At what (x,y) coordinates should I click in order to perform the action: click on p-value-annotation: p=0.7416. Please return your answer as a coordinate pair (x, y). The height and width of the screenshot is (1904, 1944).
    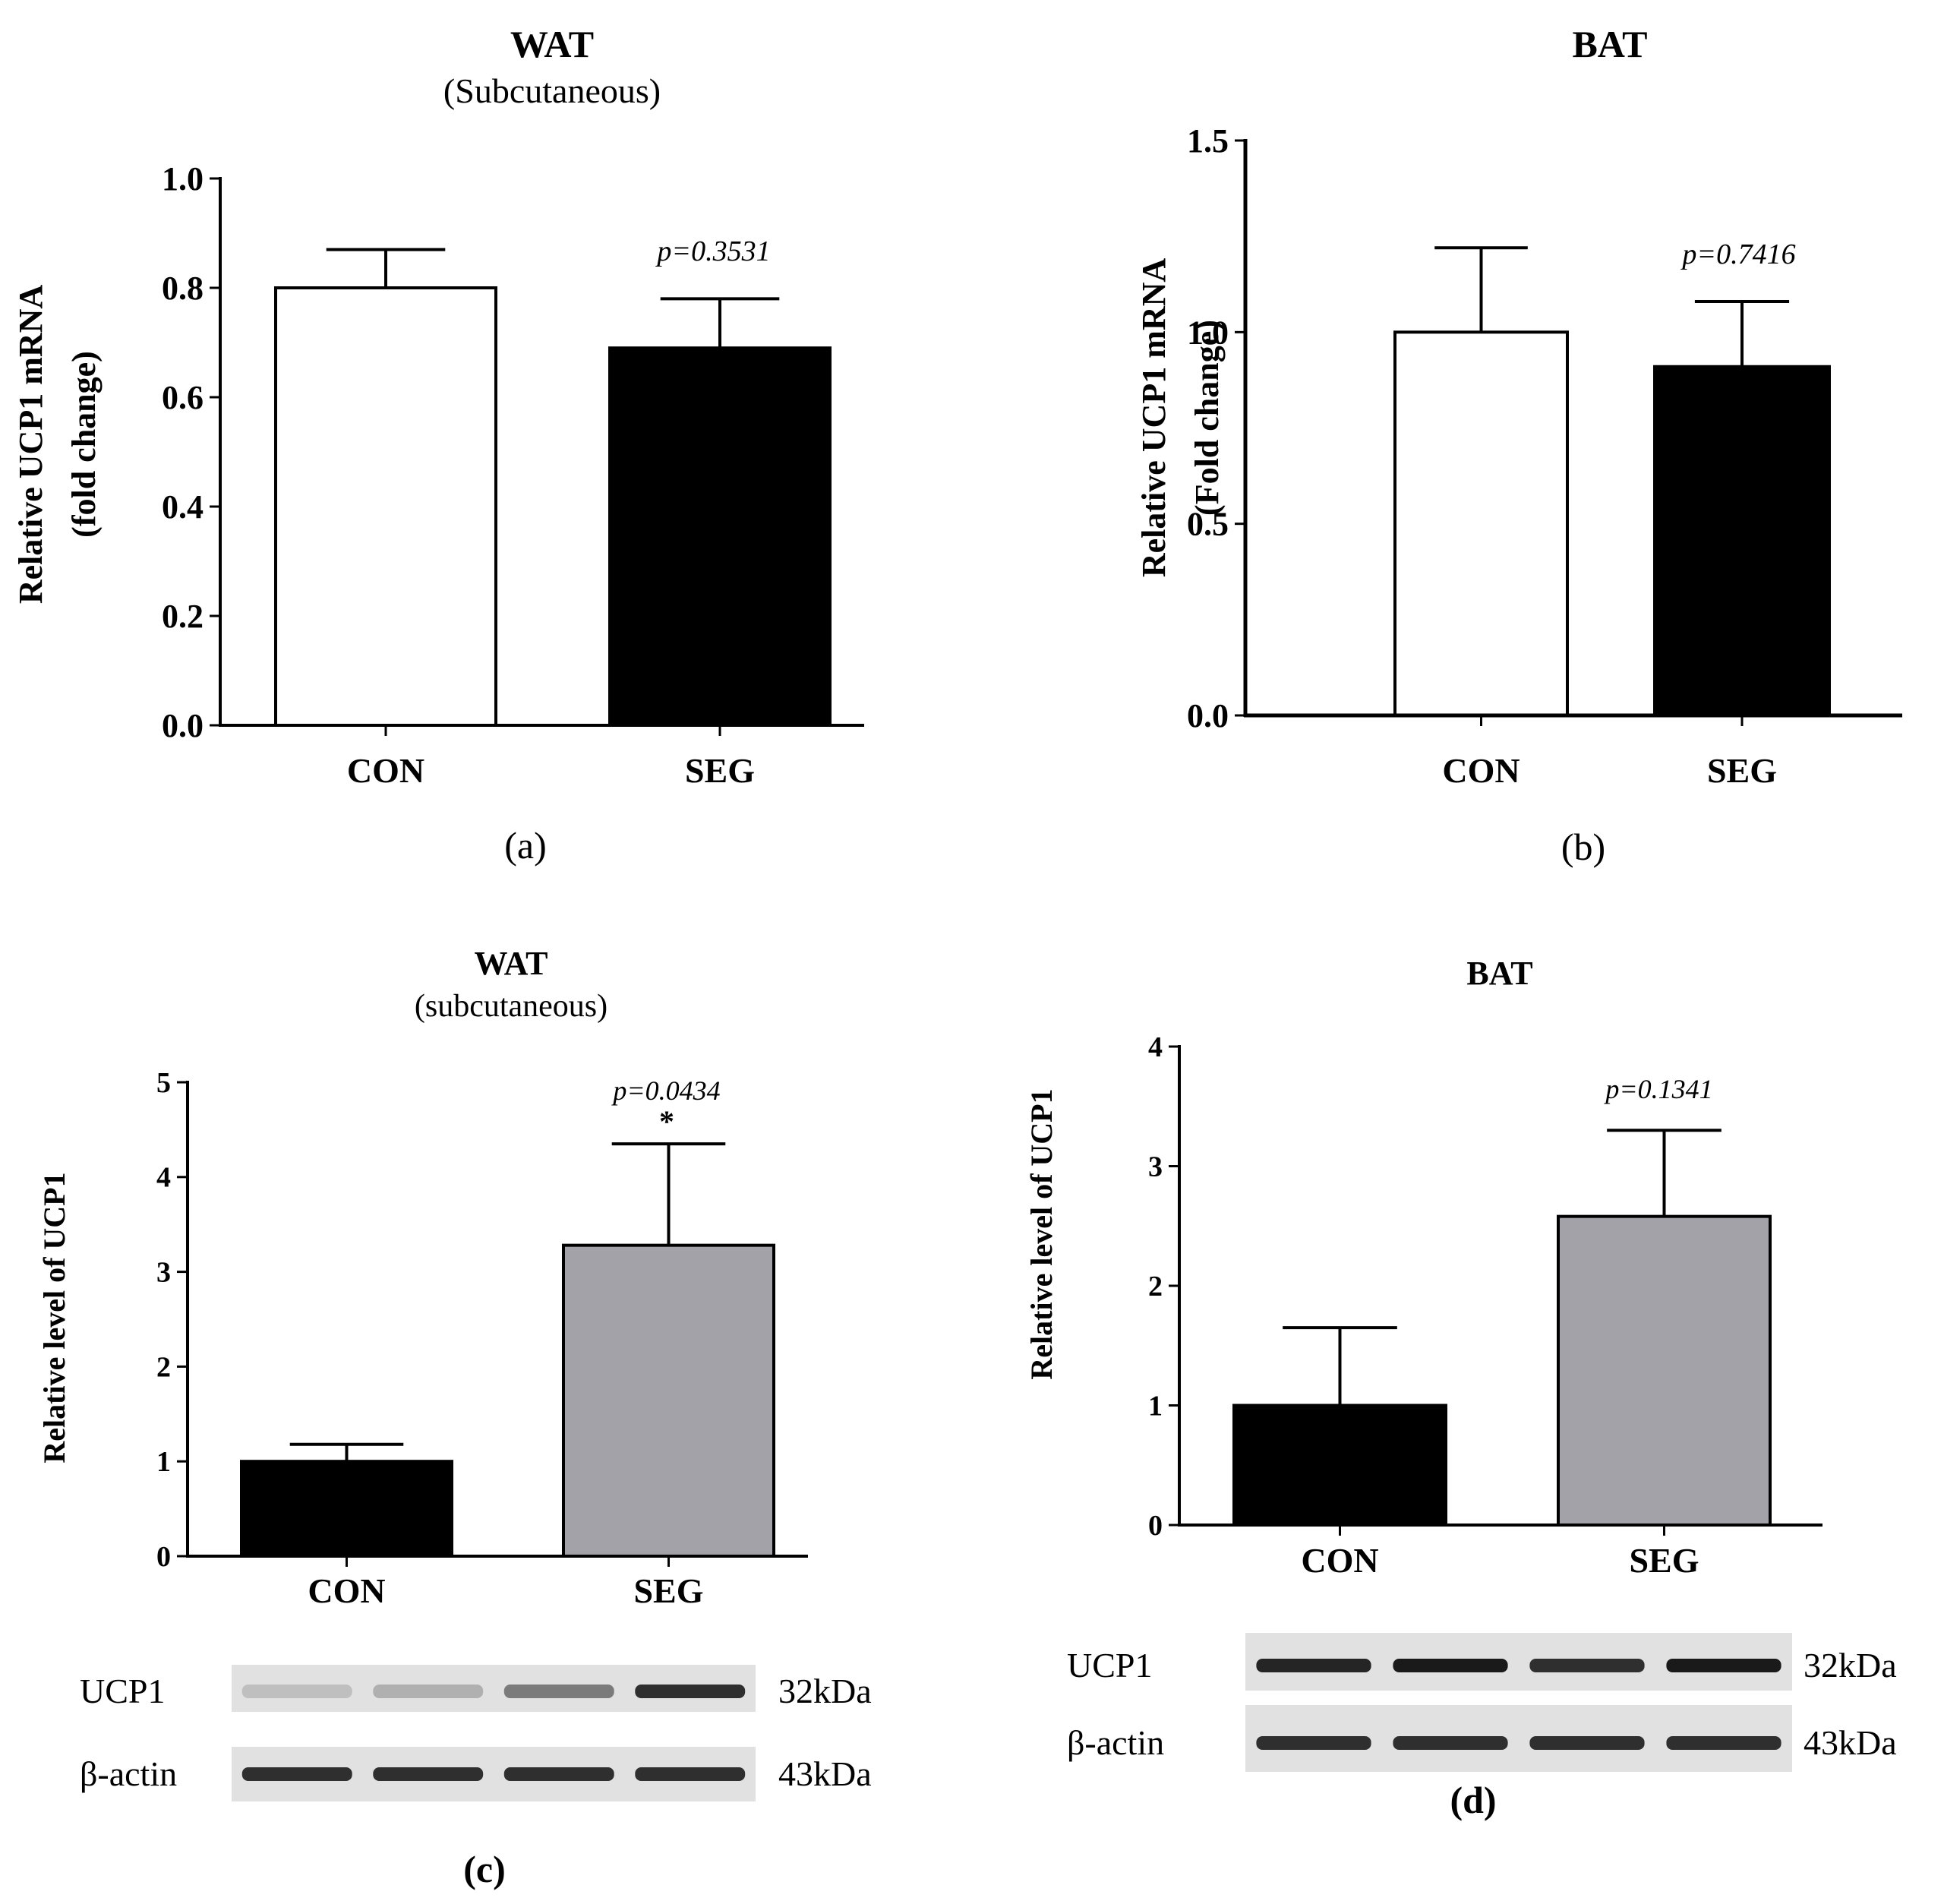
    Looking at the image, I should click on (1738, 254).